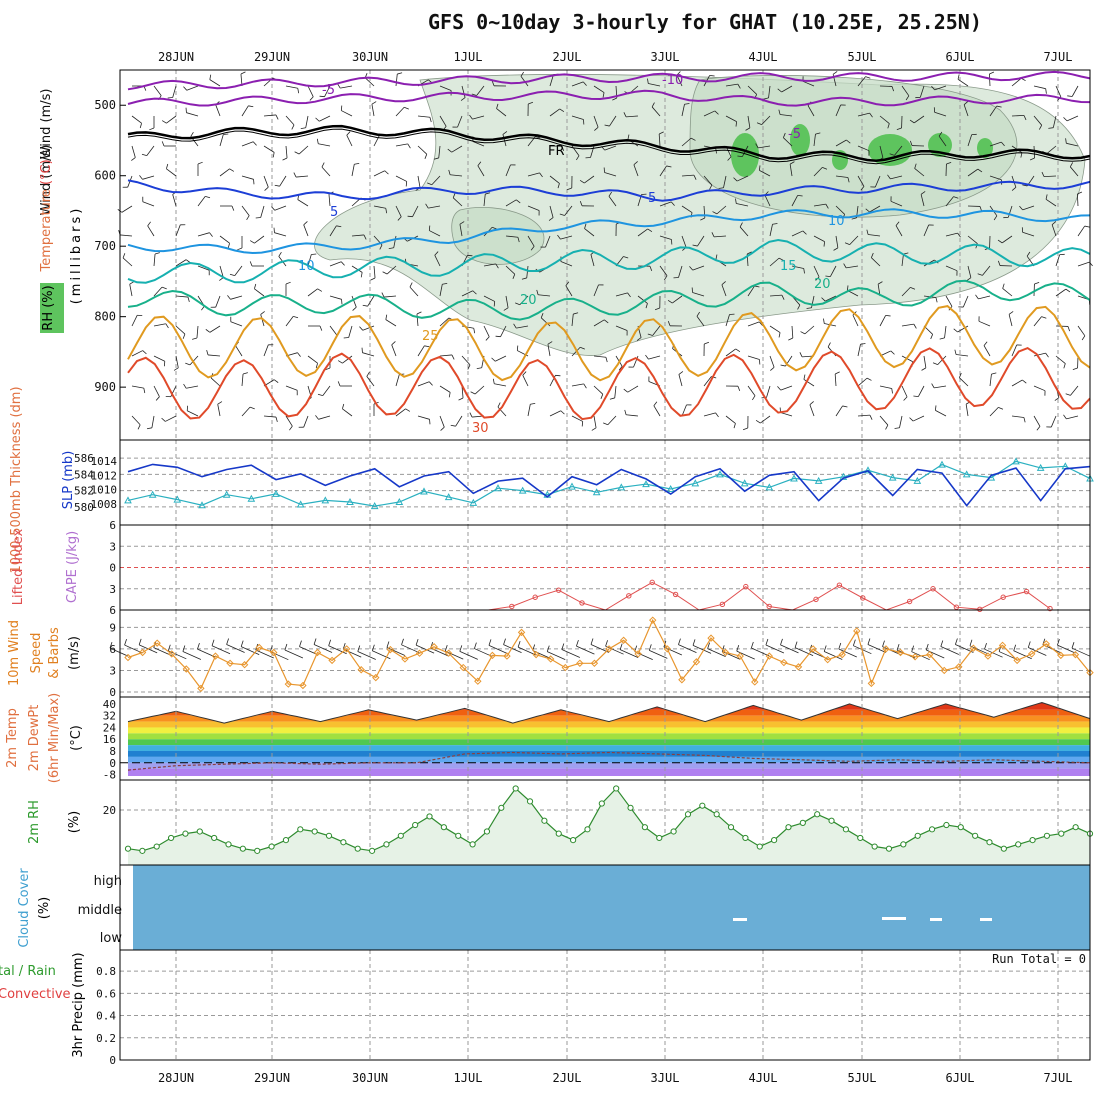 Image resolution: width=1100 pixels, height=1100 pixels. I want to click on date-label-bottom: 28JUN, so click(176, 1078).